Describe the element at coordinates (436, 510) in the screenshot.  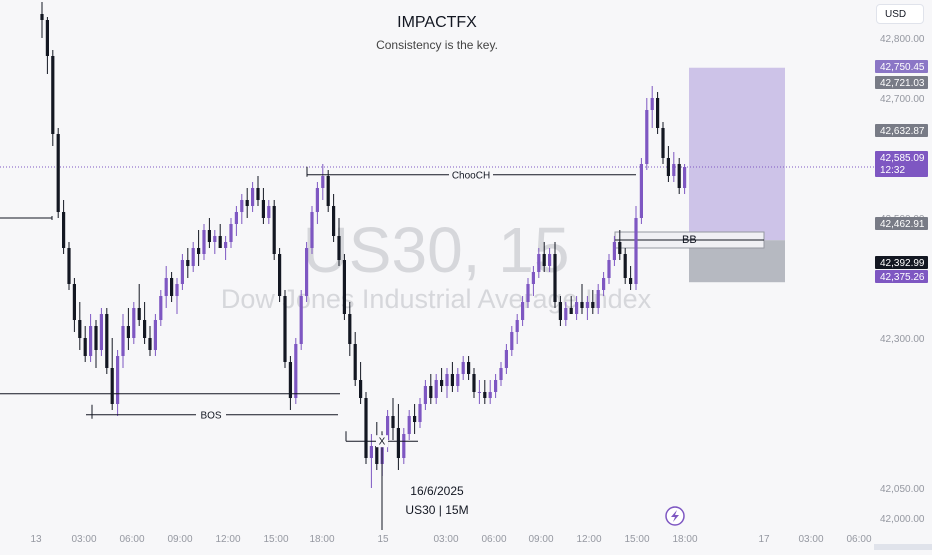
I see `footer-symbol: US30 | 15M` at that location.